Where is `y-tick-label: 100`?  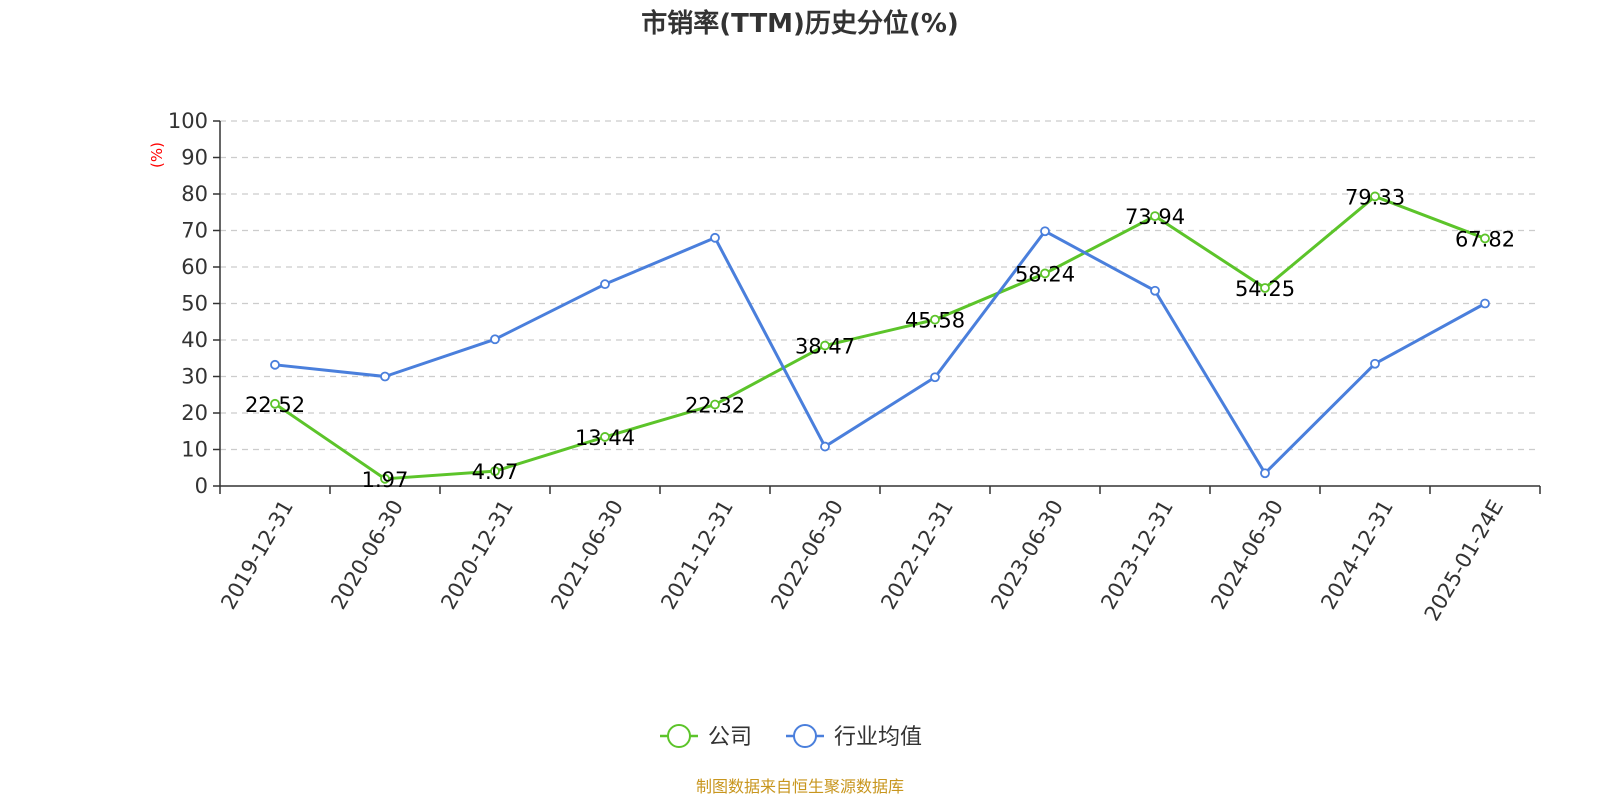
y-tick-label: 100 is located at coordinates (188, 121).